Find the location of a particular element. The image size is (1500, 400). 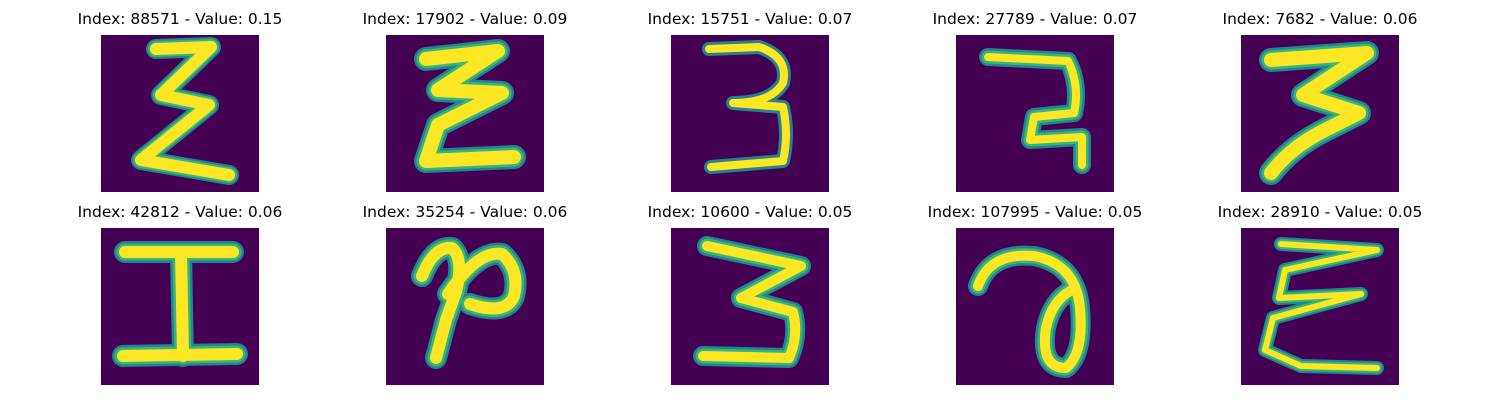

panel-4: Index: 27789 - Value: 0.07 is located at coordinates (1035, 101).